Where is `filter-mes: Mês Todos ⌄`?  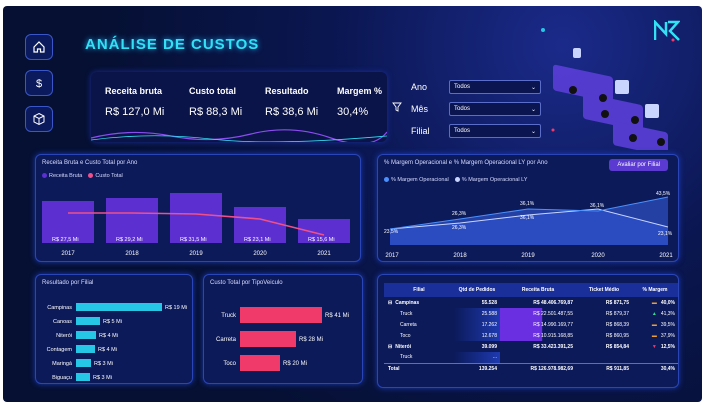 filter-mes: Mês Todos ⌄ is located at coordinates (481, 109).